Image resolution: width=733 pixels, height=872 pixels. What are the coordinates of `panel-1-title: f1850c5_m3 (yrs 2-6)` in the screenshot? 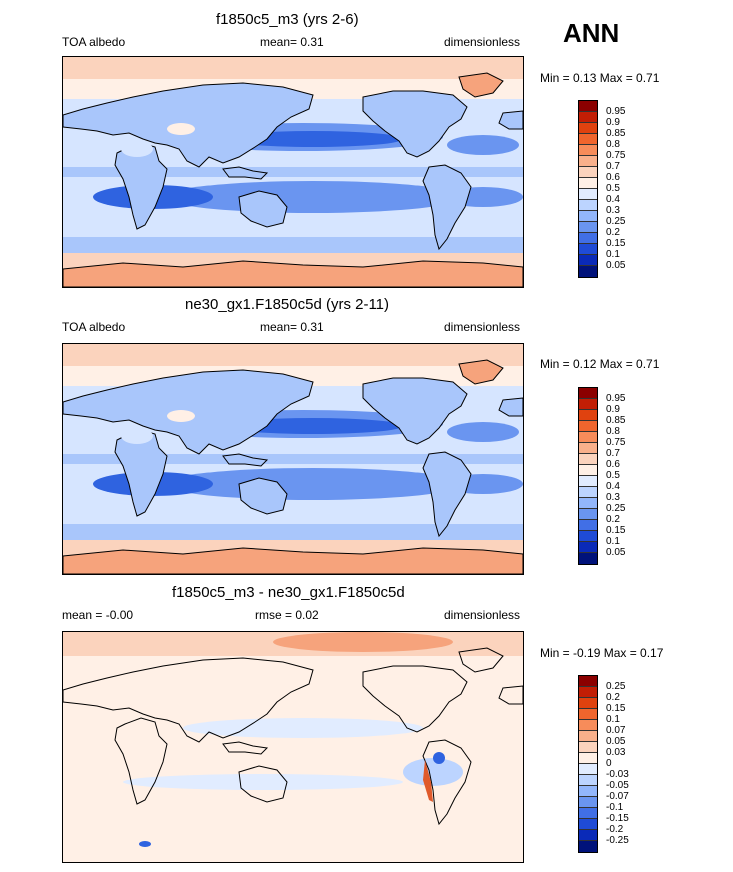 It's located at (287, 19).